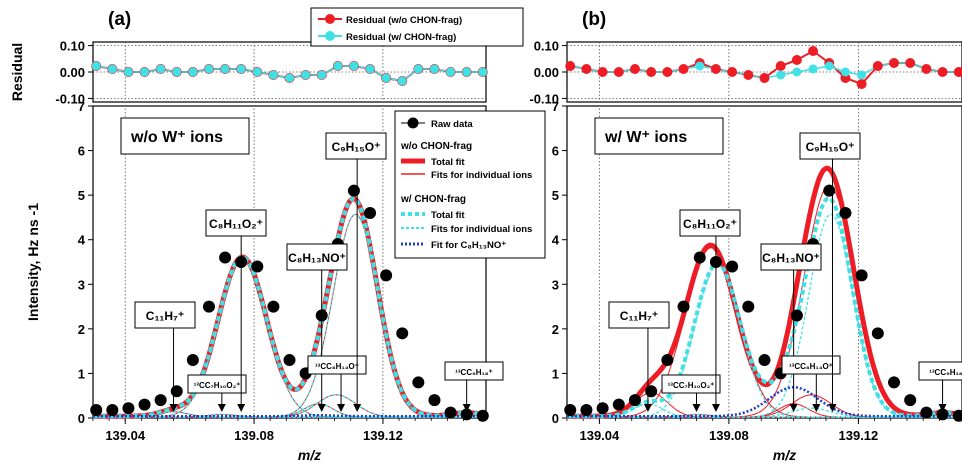 This screenshot has width=962, height=466. I want to click on annotation-text: w/o W⁺ ions, so click(176, 137).